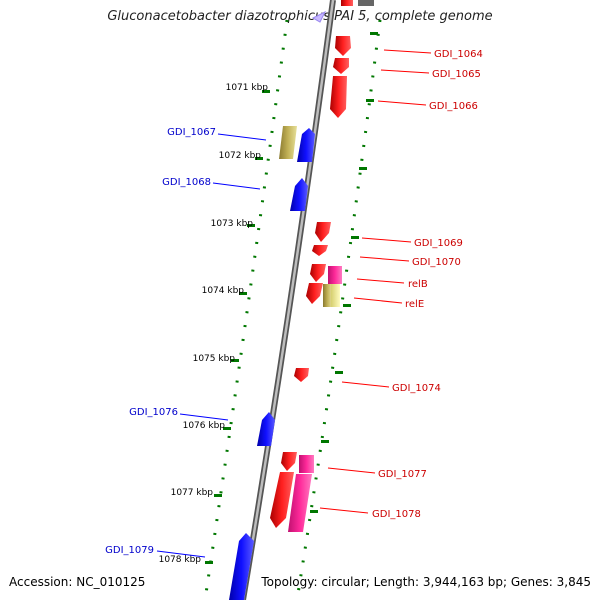 This screenshot has height=600, width=600. Describe the element at coordinates (266, 429) in the screenshot. I see `gene-arrow-gdi1076` at that location.